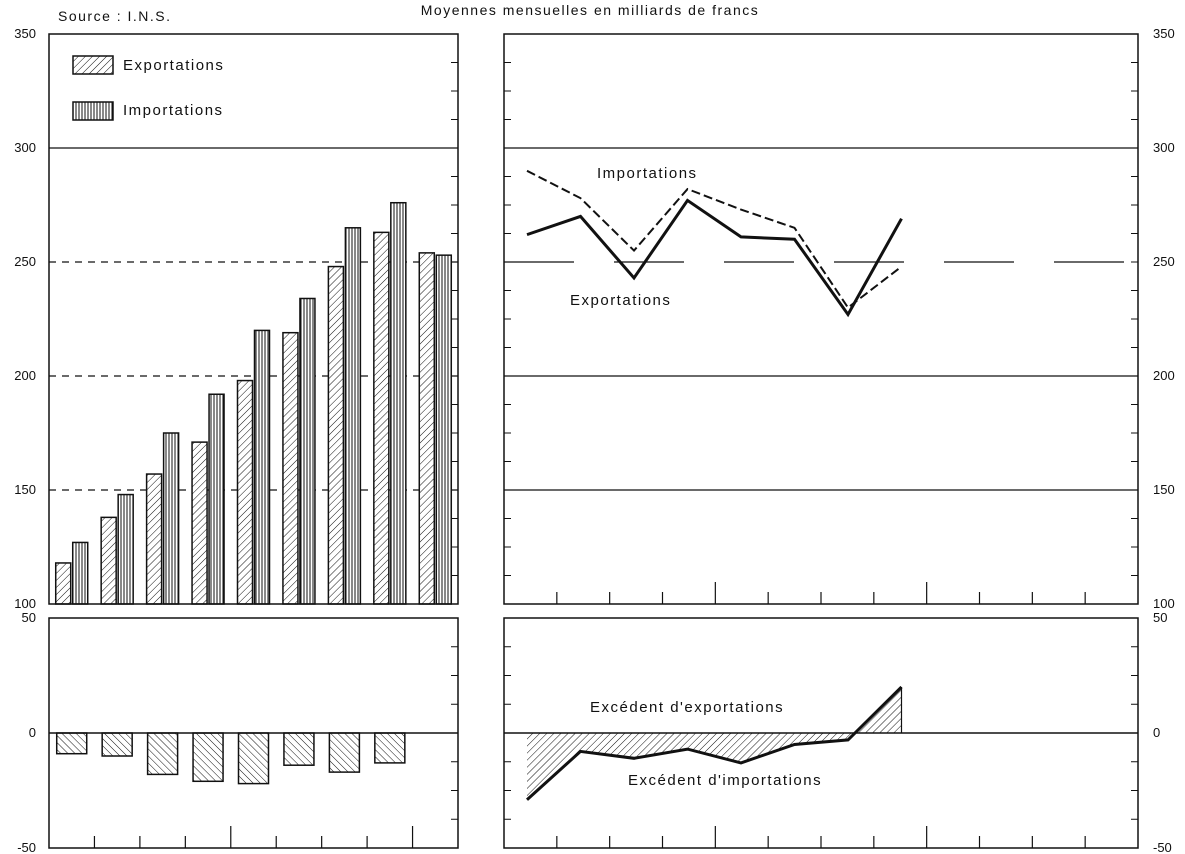 This screenshot has width=1185, height=854. I want to click on bl-frame, so click(253, 733).